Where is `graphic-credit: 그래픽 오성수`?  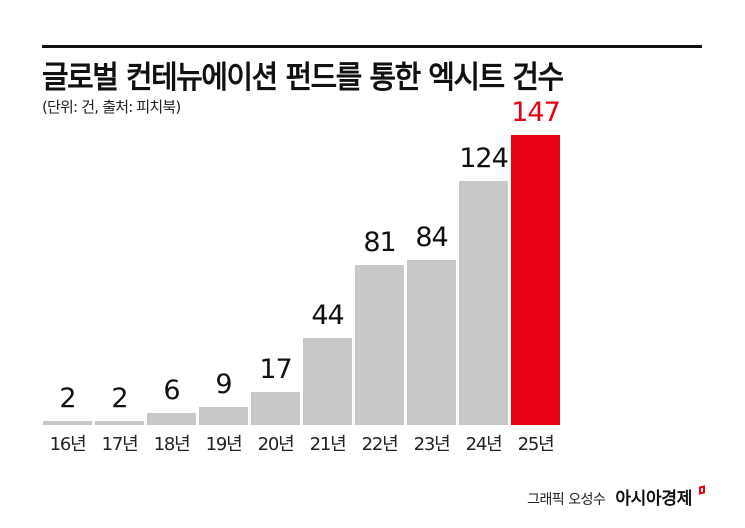
graphic-credit: 그래픽 오성수 is located at coordinates (566, 500).